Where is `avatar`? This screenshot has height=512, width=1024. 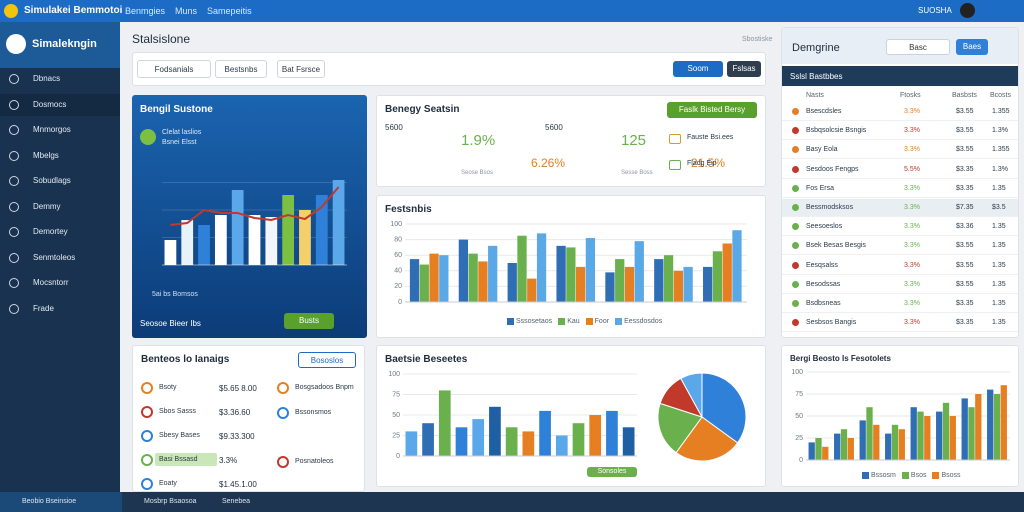 avatar is located at coordinates (967, 10).